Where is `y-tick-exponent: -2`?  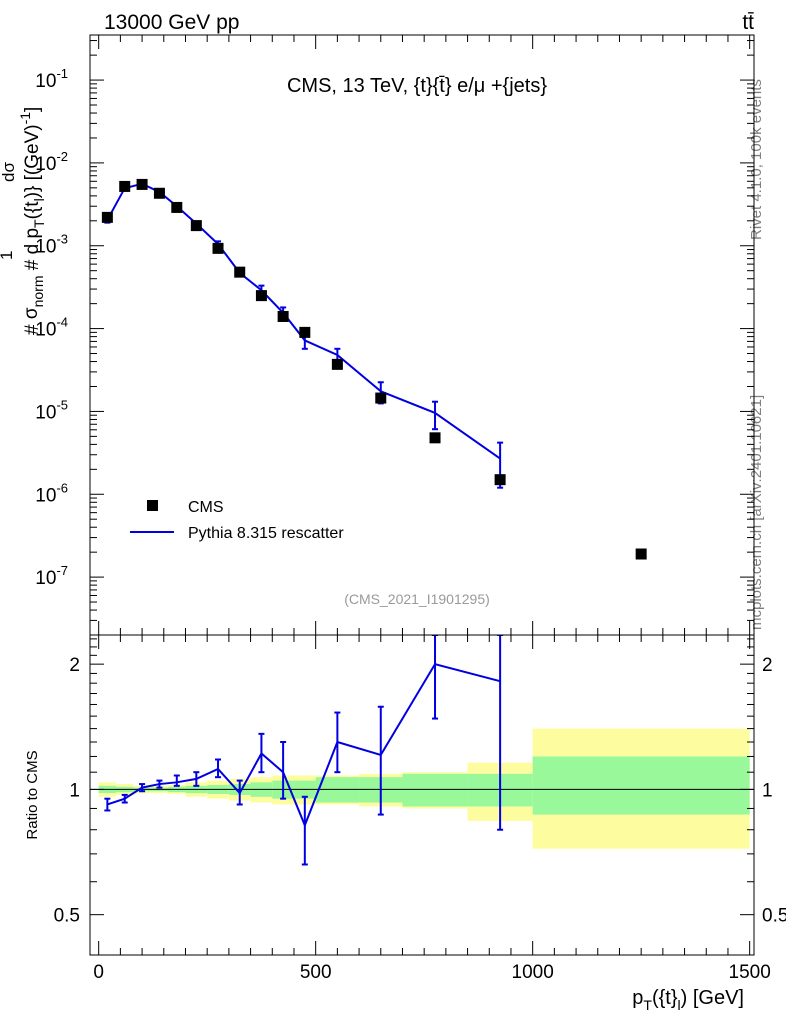
y-tick-exponent: -2 is located at coordinates (62, 156).